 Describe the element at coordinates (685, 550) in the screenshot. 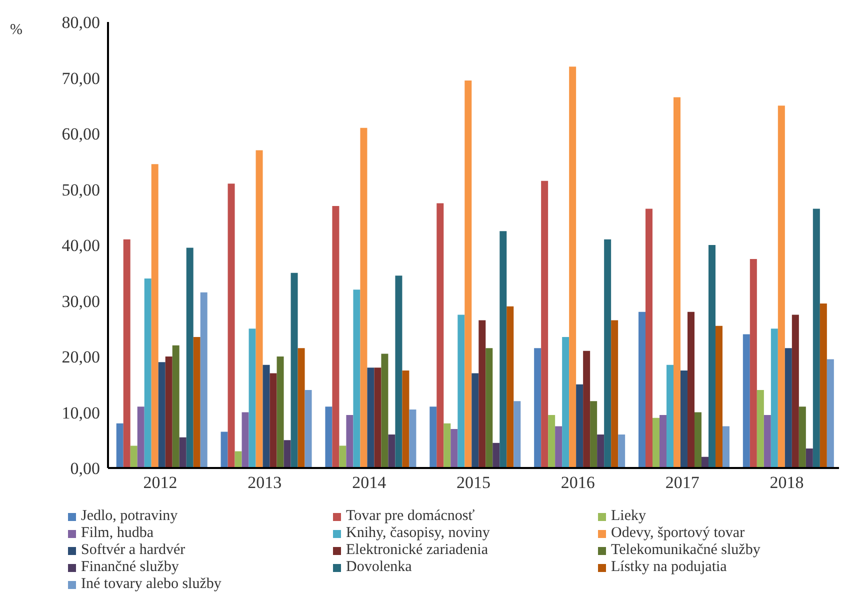

I see `legend-label: Telekomunikačné služby` at that location.